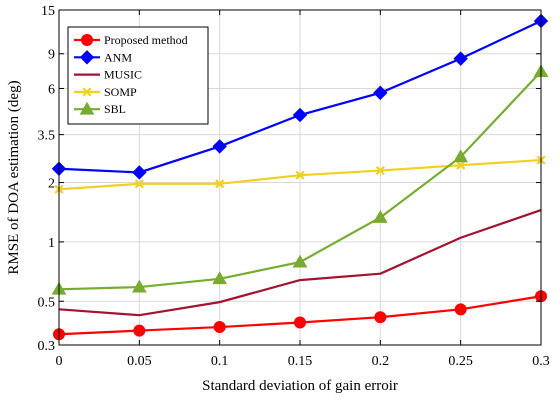  Describe the element at coordinates (47, 302) in the screenshot. I see `y-tick-label: 0.5` at that location.